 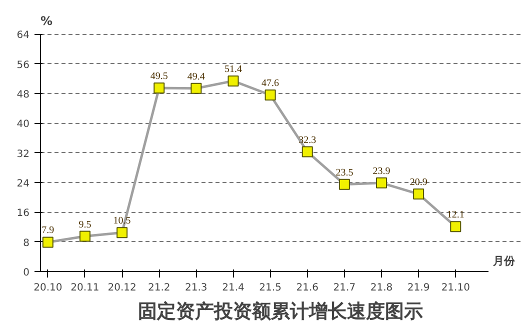 What do you see at coordinates (159, 288) in the screenshot?
I see `x-tick-label: 21.2` at bounding box center [159, 288].